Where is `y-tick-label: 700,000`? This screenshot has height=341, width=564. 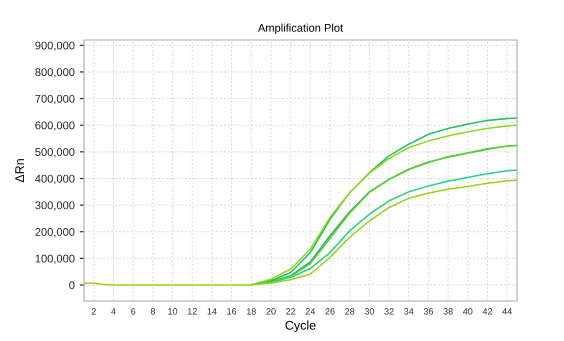
y-tick-label: 700,000 is located at coordinates (55, 99).